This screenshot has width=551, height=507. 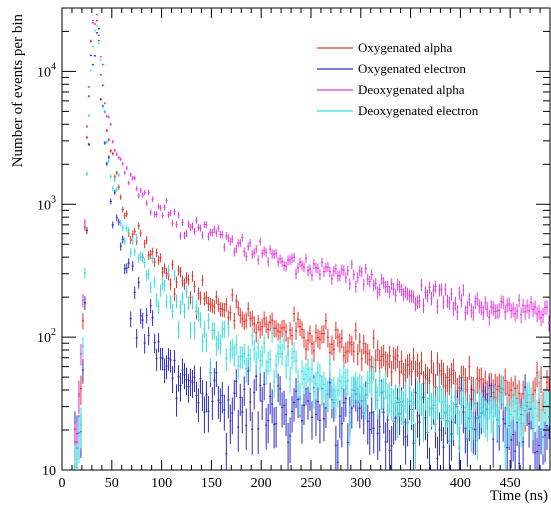 I want to click on x-tick-label: 300, so click(x=360, y=483).